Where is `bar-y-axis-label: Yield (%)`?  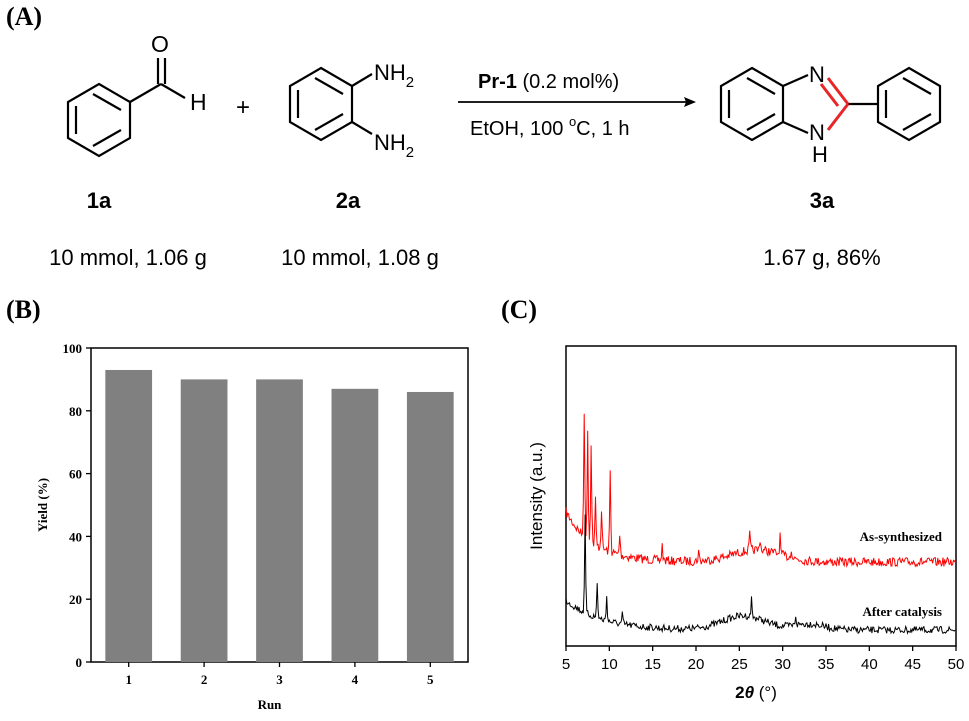 bar-y-axis-label: Yield (%) is located at coordinates (42, 505).